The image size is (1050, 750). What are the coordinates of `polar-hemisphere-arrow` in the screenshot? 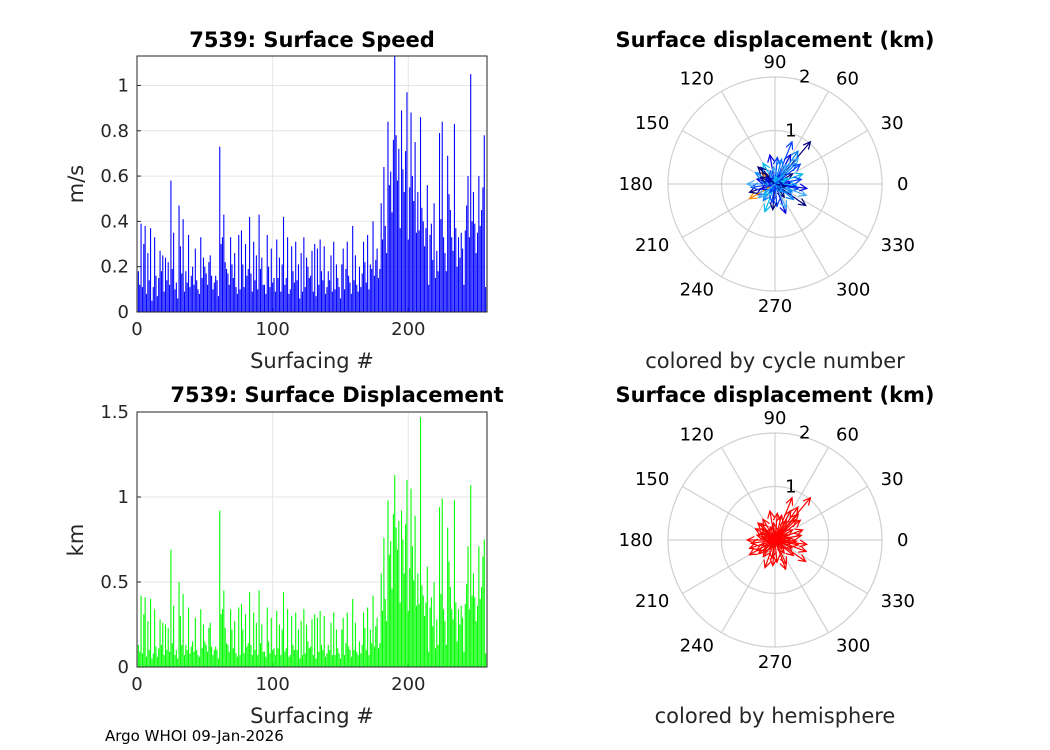 It's located at (779, 544).